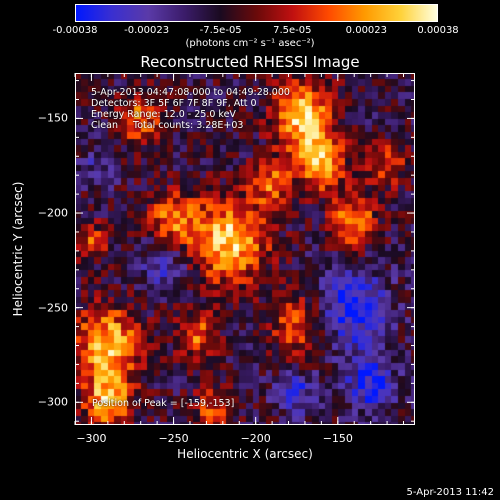 This screenshot has width=500, height=500. What do you see at coordinates (52, 118) in the screenshot?
I see `y-tick-label: −150` at bounding box center [52, 118].